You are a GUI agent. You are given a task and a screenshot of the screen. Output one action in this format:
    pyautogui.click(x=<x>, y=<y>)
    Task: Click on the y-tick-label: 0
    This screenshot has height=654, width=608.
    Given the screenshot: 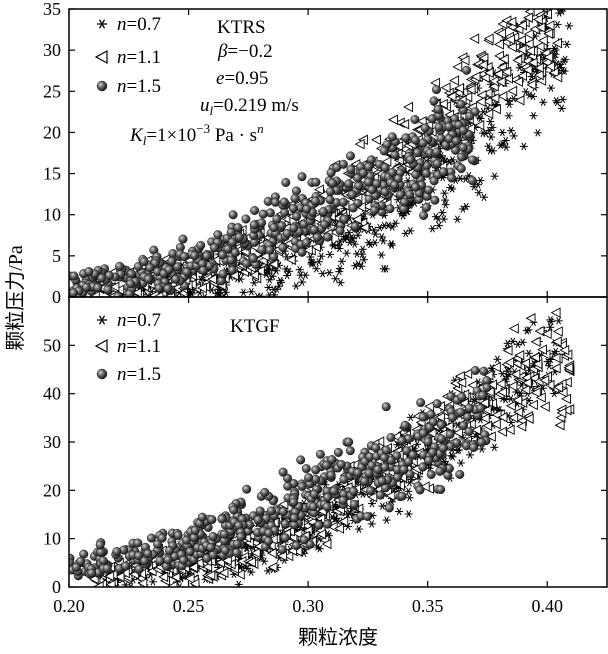 What is the action you would take?
    pyautogui.click(x=56, y=297)
    